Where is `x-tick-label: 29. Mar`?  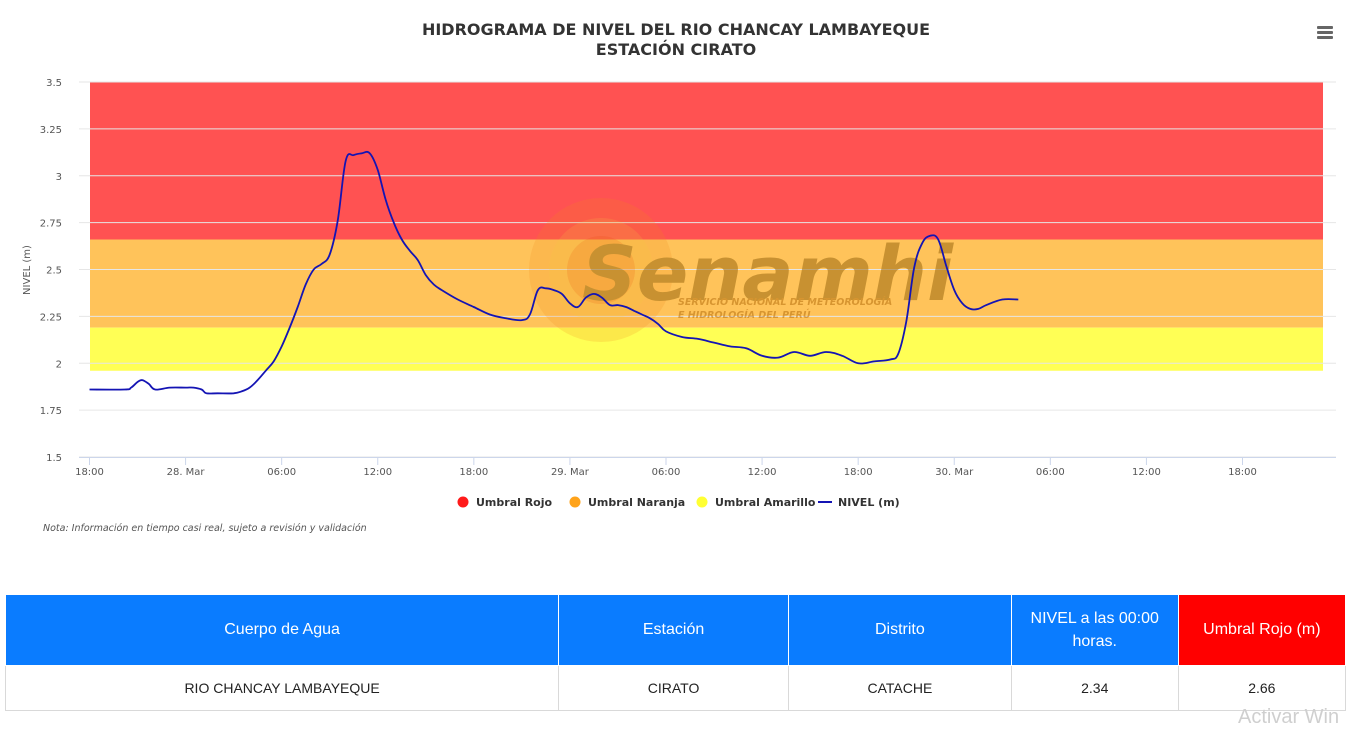 x-tick-label: 29. Mar is located at coordinates (570, 472).